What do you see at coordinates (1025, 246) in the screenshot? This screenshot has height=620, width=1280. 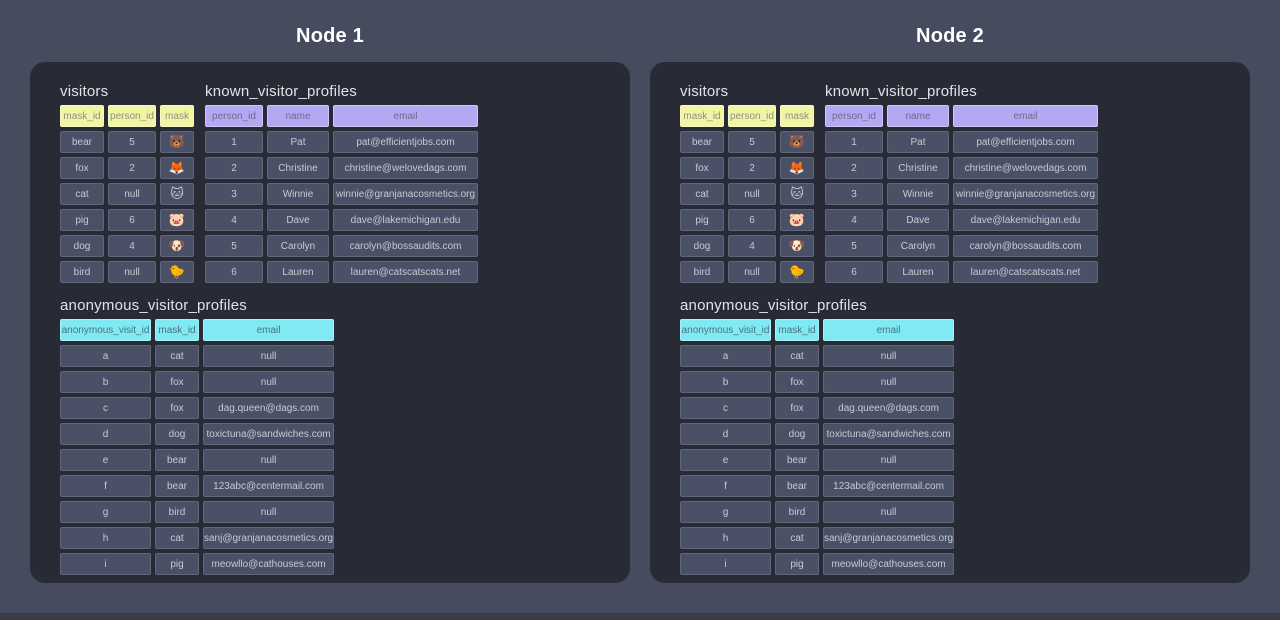 I see `table-cell: carolyn@bossaudits.com` at bounding box center [1025, 246].